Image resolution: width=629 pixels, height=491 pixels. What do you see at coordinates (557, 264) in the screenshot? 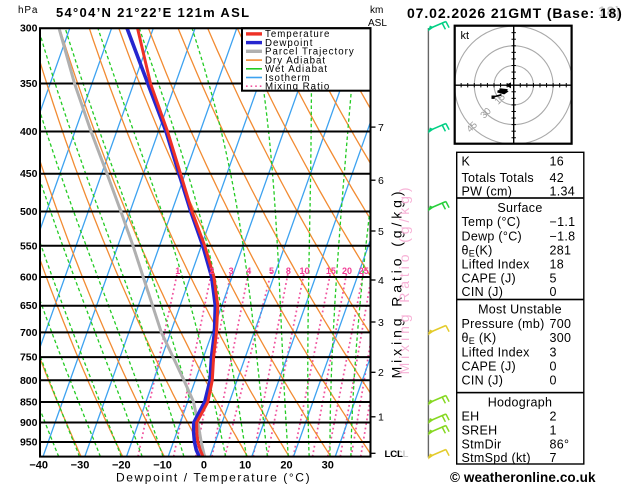
I see `svg-text: 18` at bounding box center [557, 264].